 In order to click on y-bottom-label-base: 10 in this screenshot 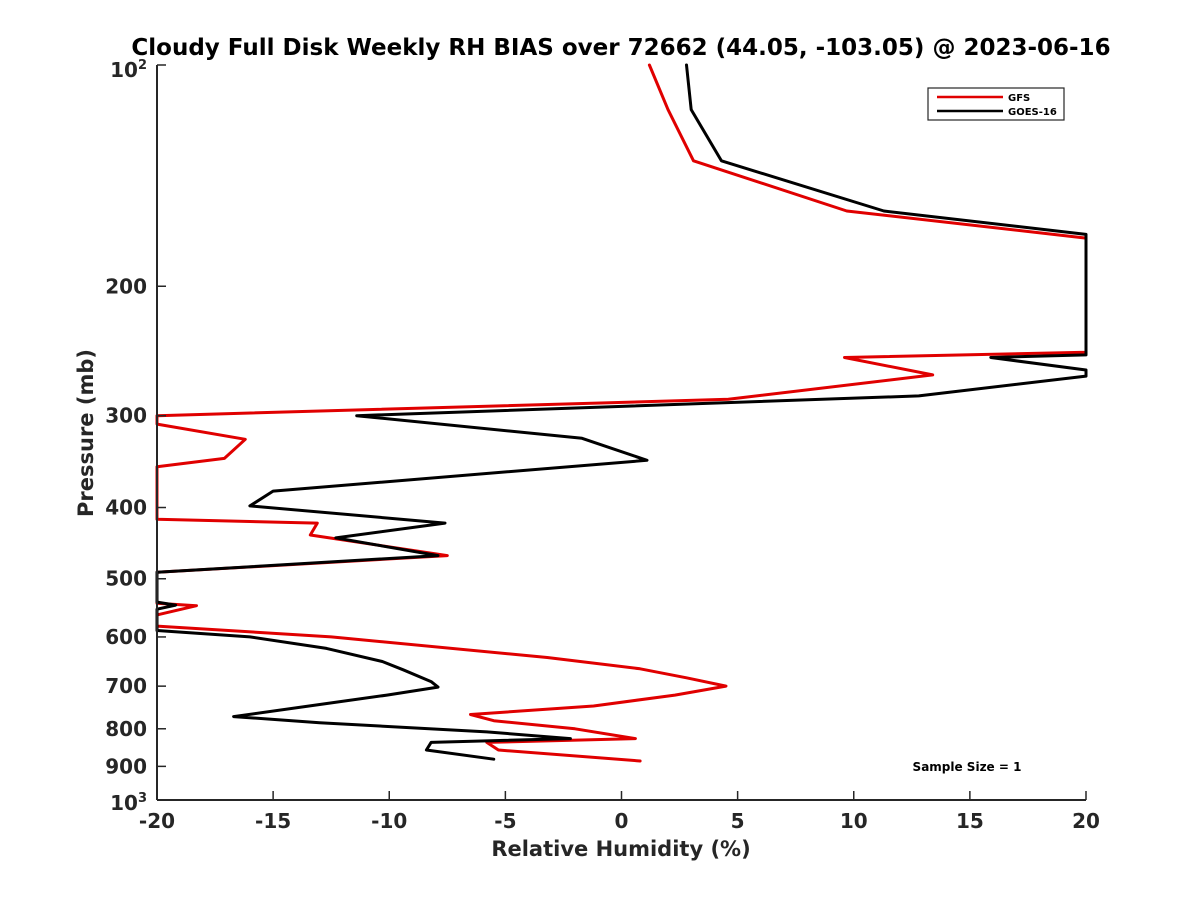, I will do `click(124, 803)`.